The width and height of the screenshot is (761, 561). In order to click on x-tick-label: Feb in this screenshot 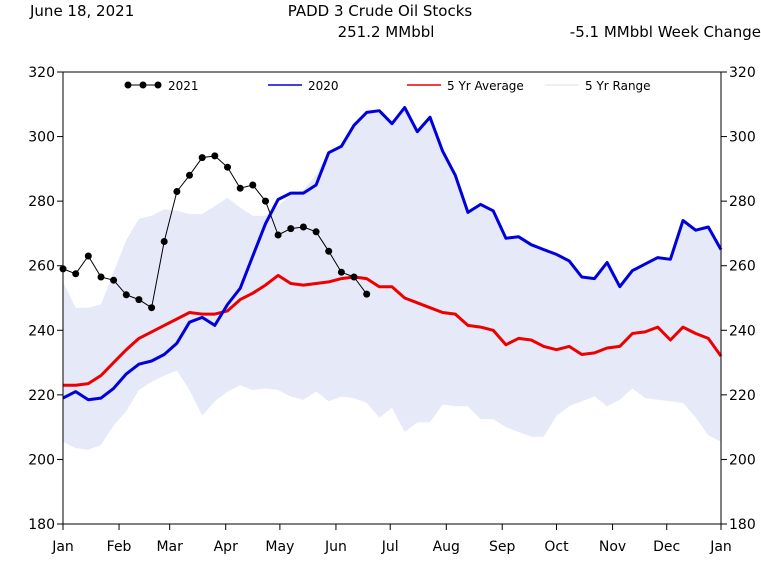, I will do `click(119, 547)`.